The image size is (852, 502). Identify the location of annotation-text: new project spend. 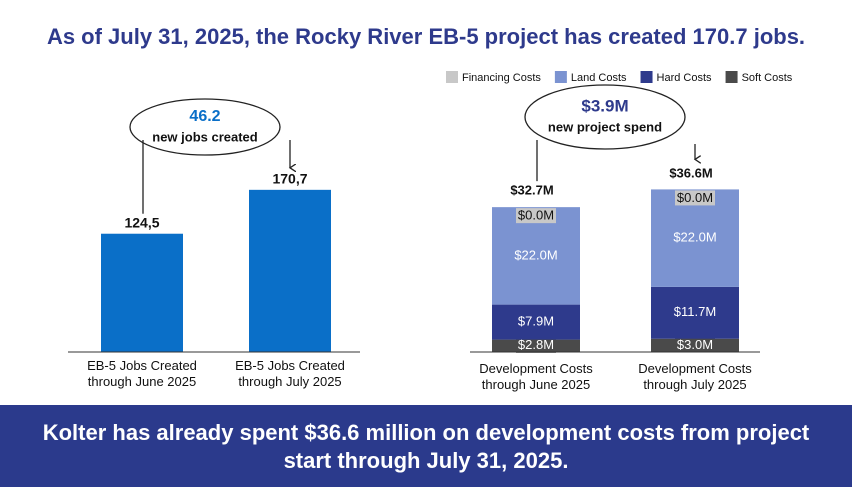
(605, 126).